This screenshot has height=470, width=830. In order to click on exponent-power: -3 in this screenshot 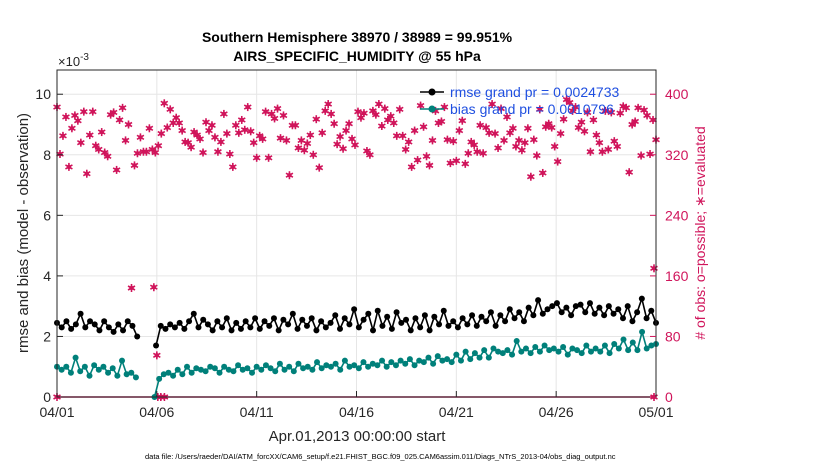, I will do `click(84, 57)`.